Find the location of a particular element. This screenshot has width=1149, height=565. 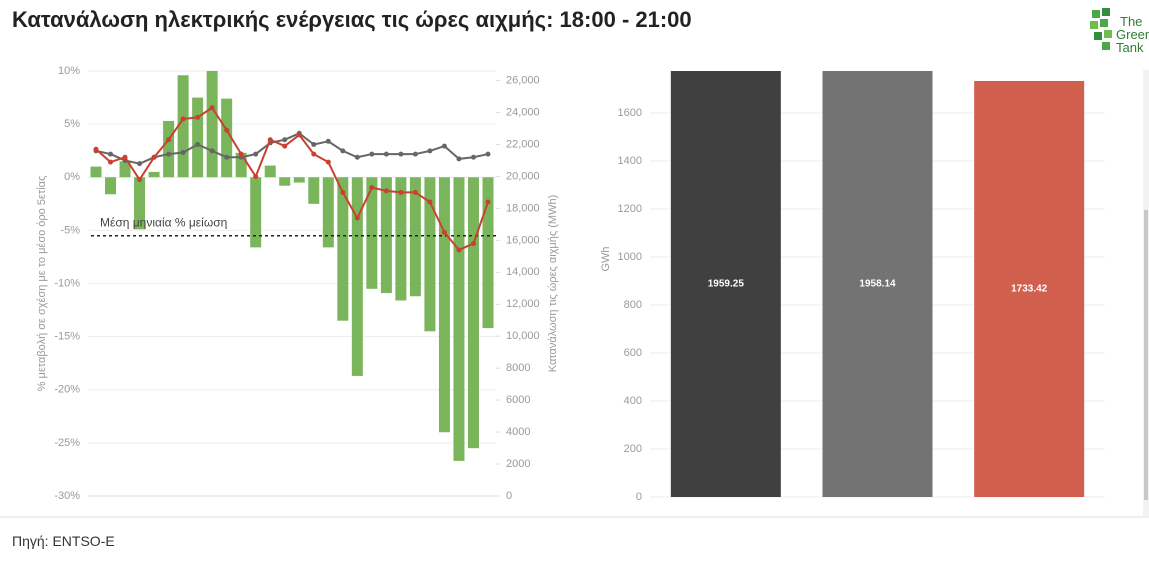

data-label: 1958.14 is located at coordinates (877, 284).